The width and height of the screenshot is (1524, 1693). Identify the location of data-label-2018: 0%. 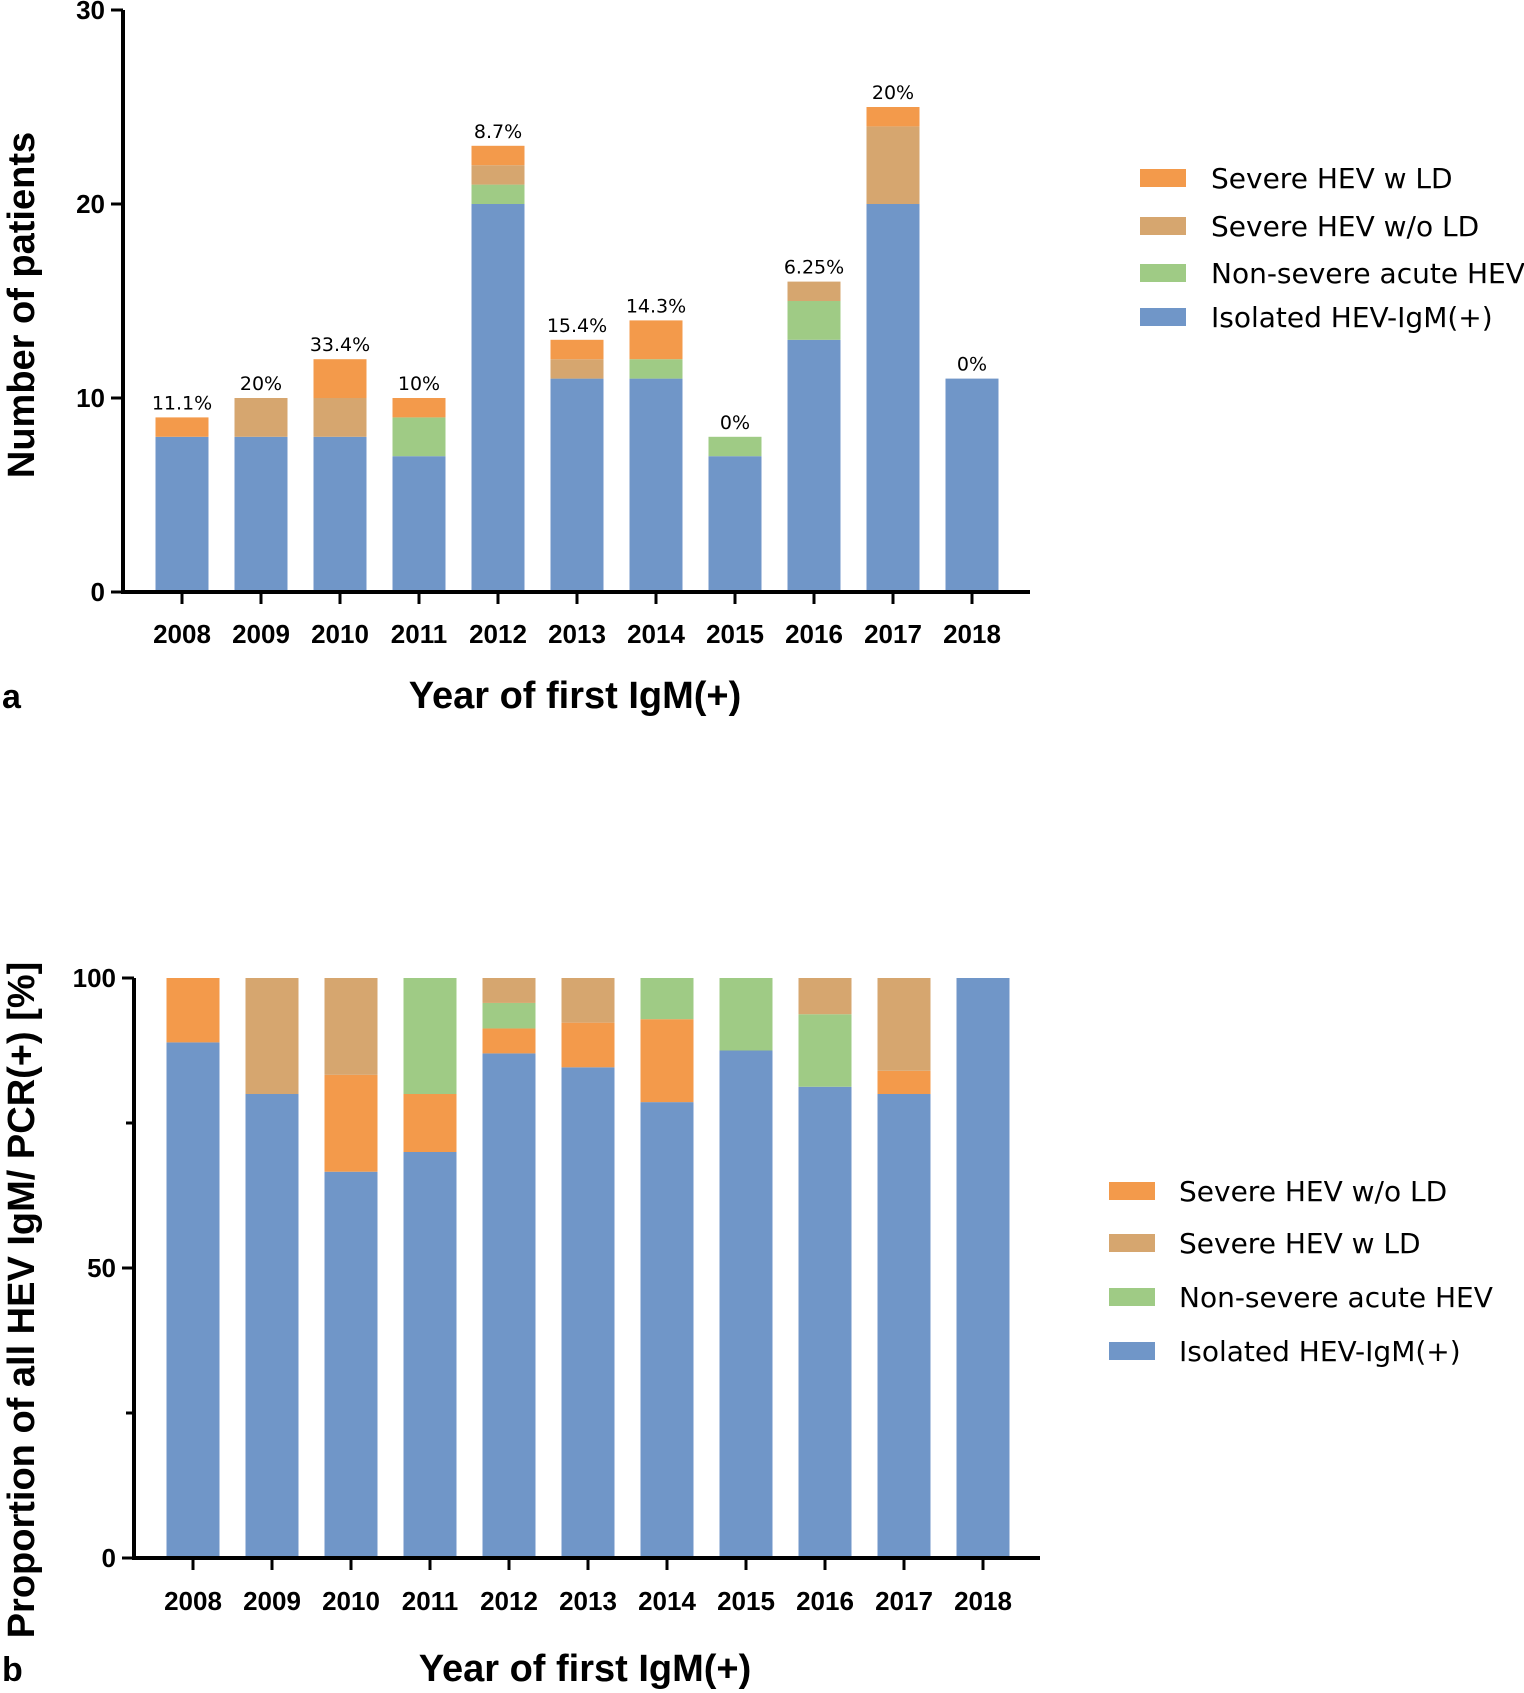
(972, 365).